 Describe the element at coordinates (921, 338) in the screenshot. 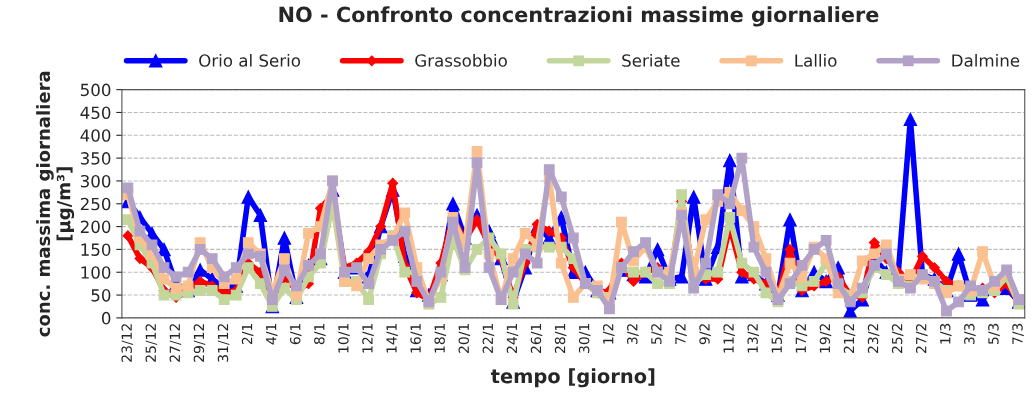

I see `x-tick-label: 27/2` at that location.